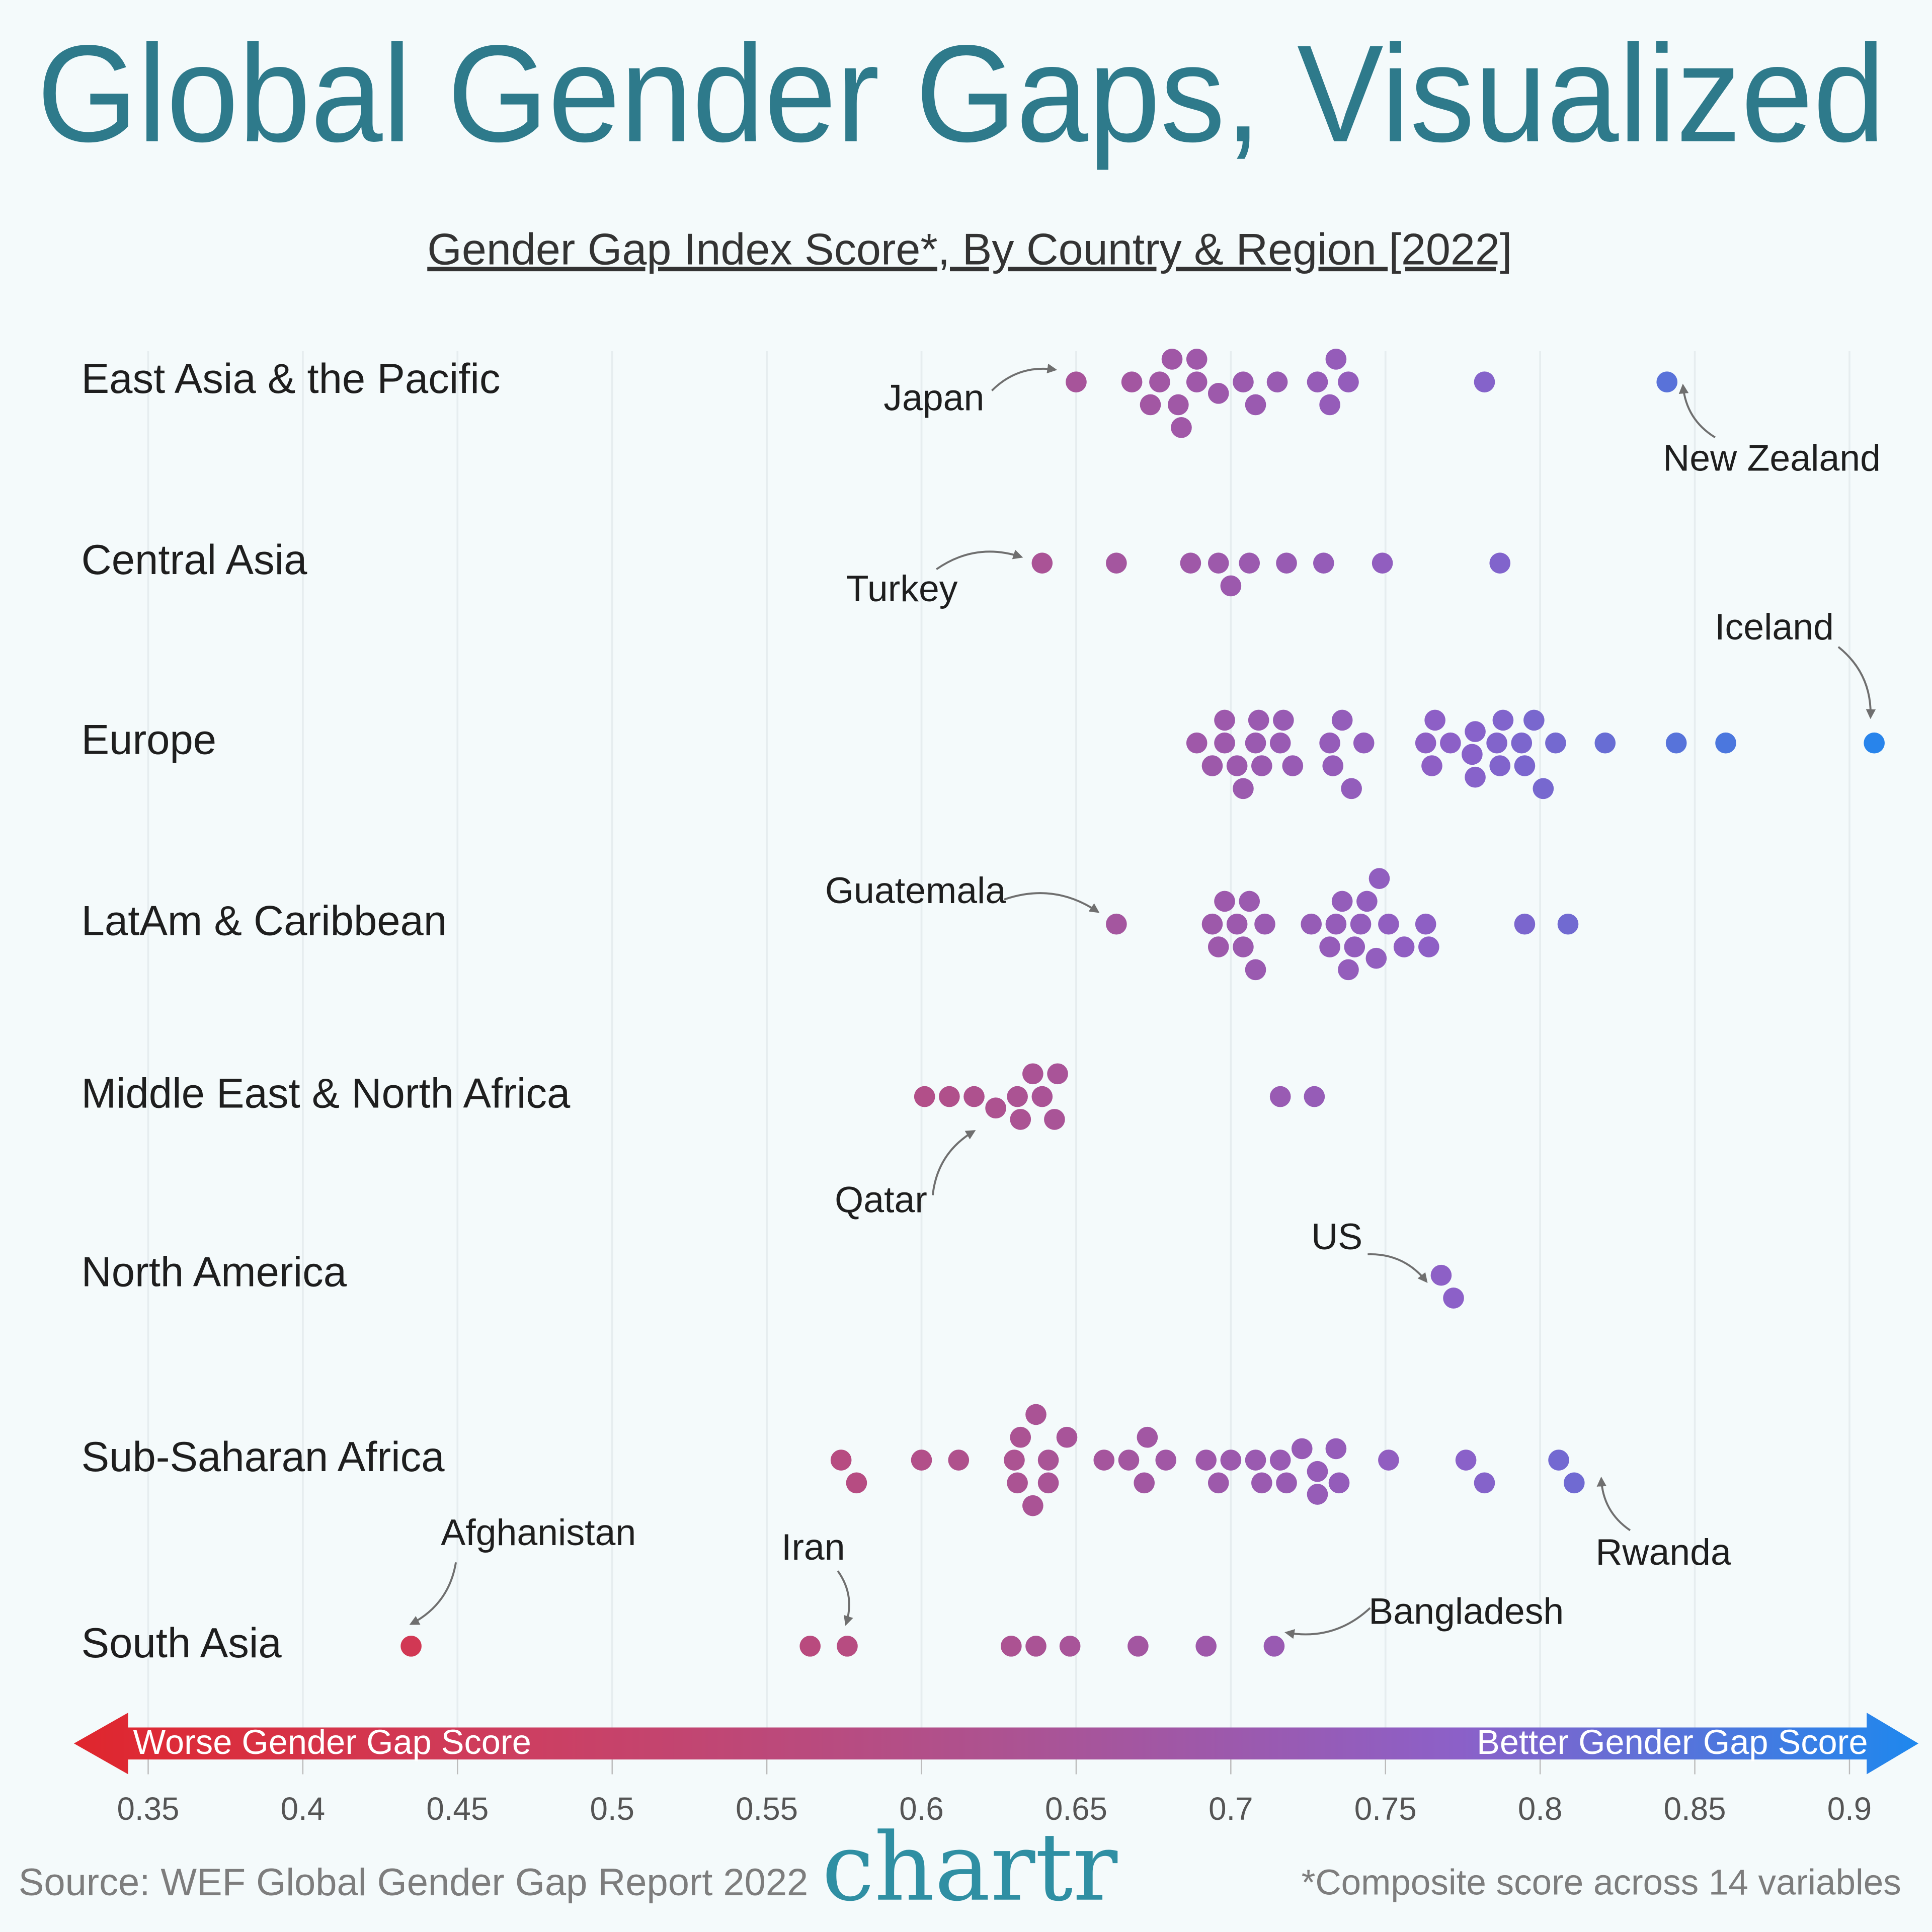 This screenshot has width=1932, height=1932. I want to click on region-label: Europe, so click(149, 740).